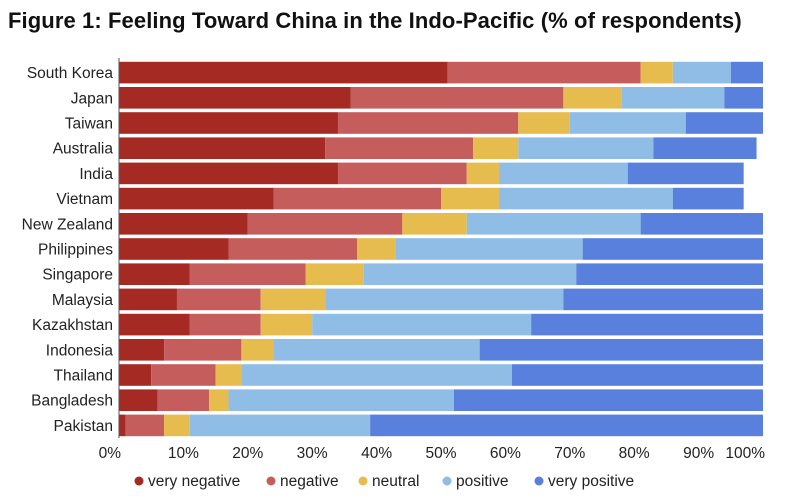 The height and width of the screenshot is (502, 800). Describe the element at coordinates (145, 425) in the screenshot. I see `bar-segment-negative-pakistan` at that location.